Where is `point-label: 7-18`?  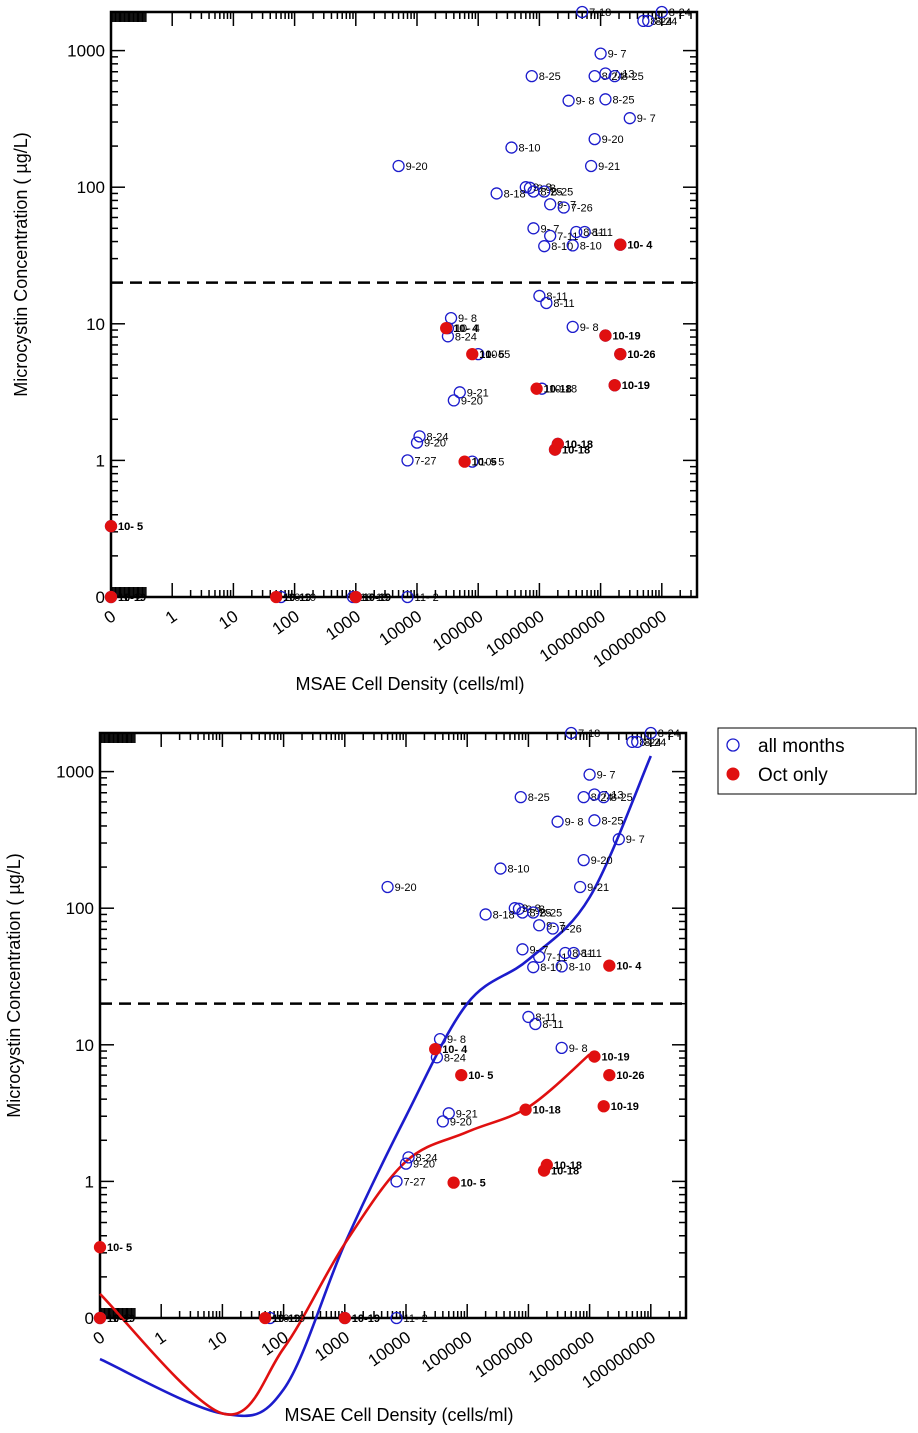 point-label: 7-18 is located at coordinates (600, 13).